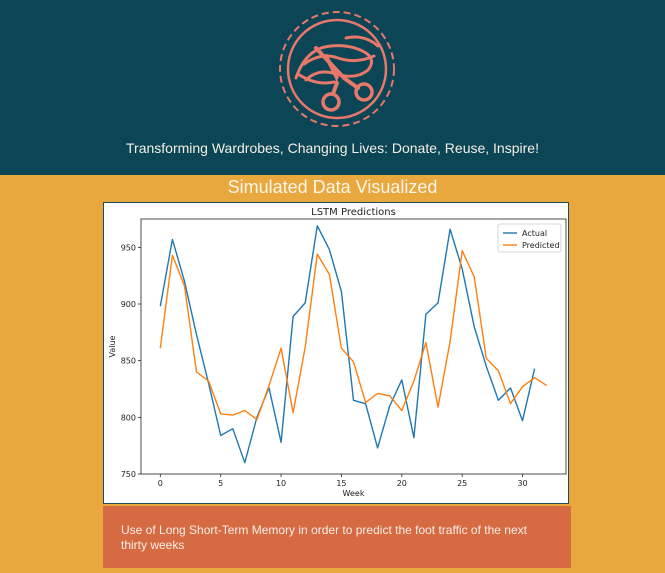  What do you see at coordinates (128, 304) in the screenshot?
I see `y-tick-label: 900` at bounding box center [128, 304].